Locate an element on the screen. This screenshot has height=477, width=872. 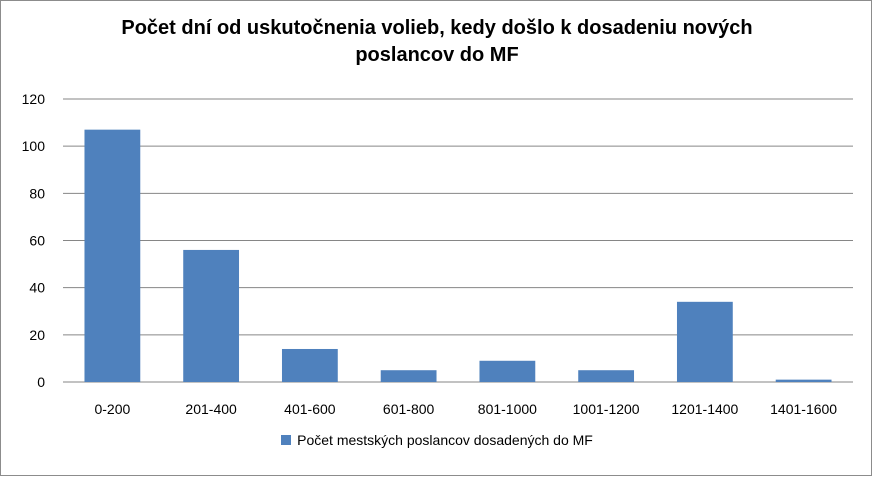
x-tick-label: 201-400 is located at coordinates (211, 409).